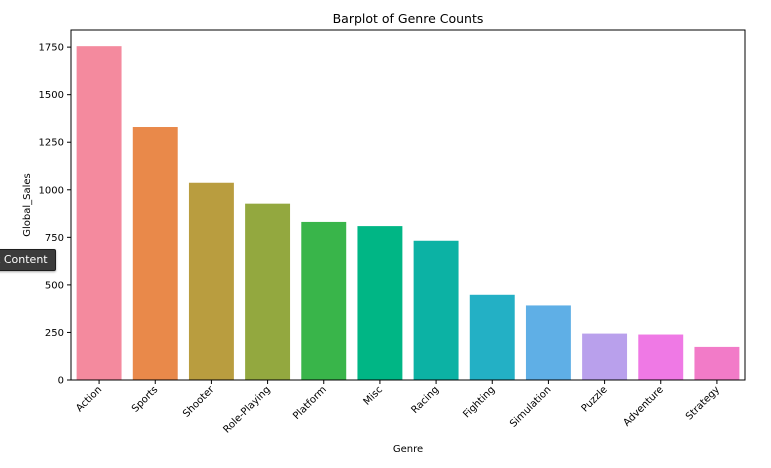 The height and width of the screenshot is (468, 771). What do you see at coordinates (324, 300) in the screenshot?
I see `bar-platform` at bounding box center [324, 300].